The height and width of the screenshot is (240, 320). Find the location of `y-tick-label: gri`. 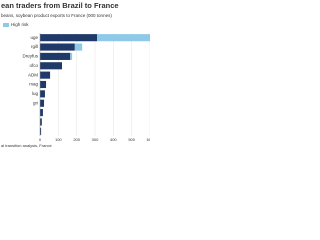

y-tick-label: gri is located at coordinates (35, 102).